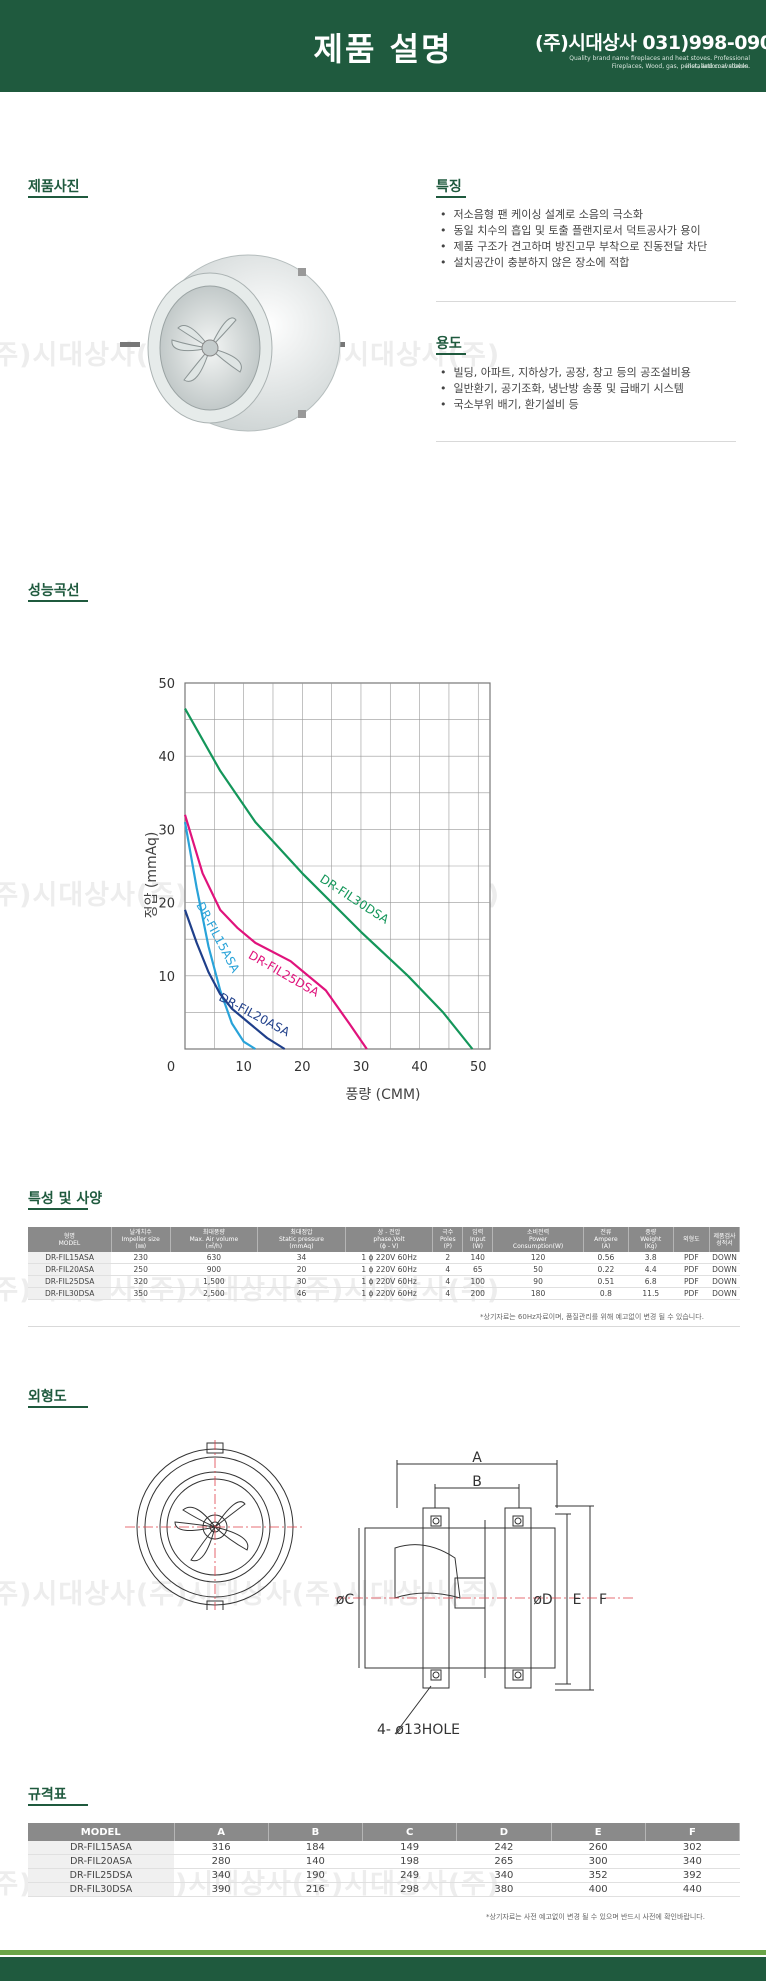 Image resolution: width=766 pixels, height=1981 pixels. I want to click on spec-col-phase: 상 - 전압 phase,Volt (ɸ - V), so click(389, 1239).